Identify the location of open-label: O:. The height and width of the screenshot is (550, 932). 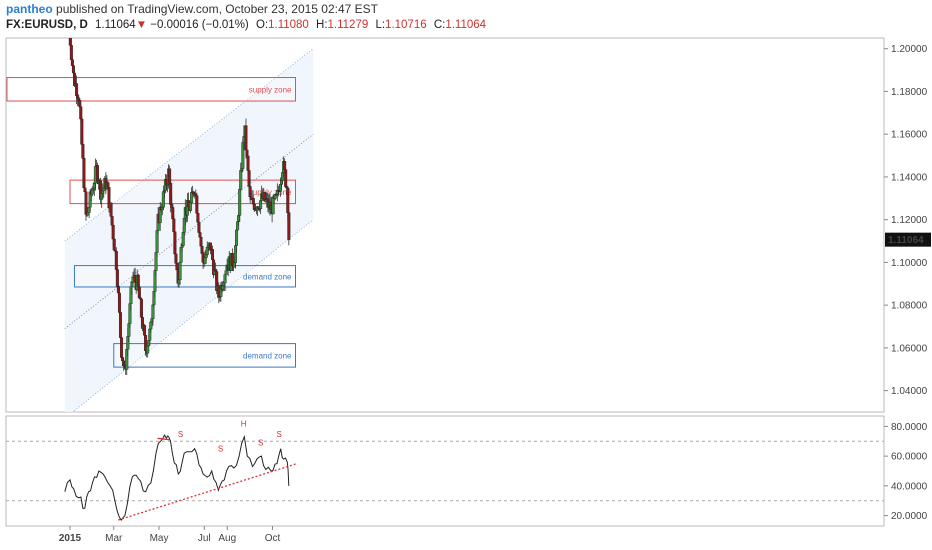
(262, 25).